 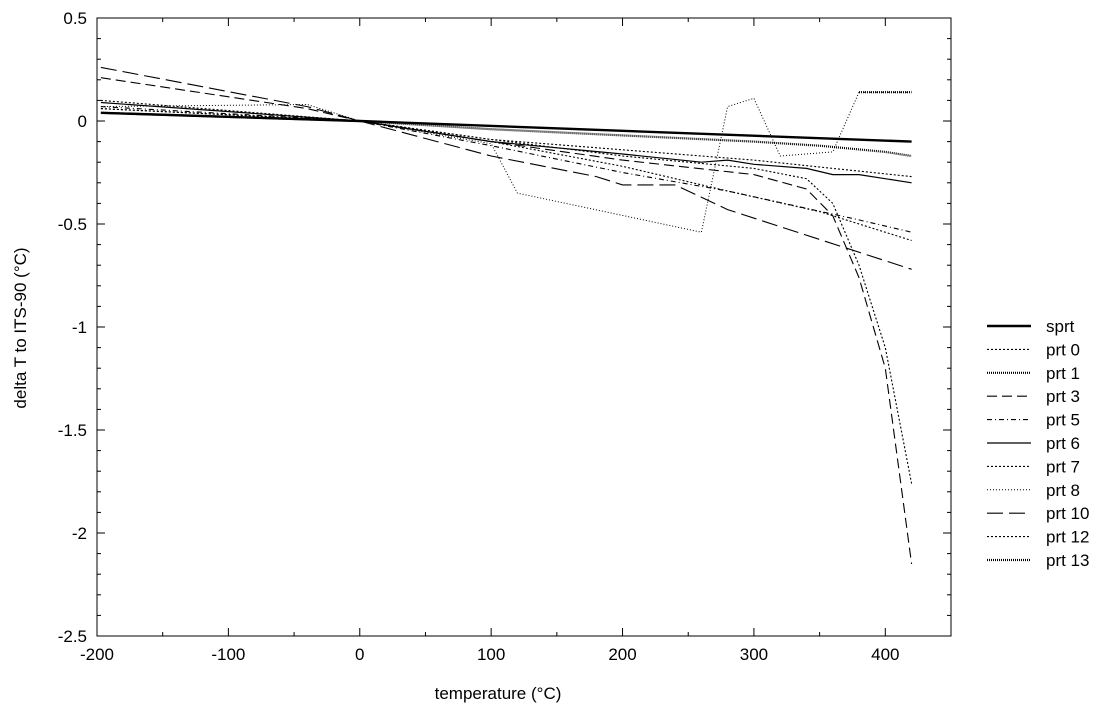 I want to click on y-tick-label: -2.5, so click(x=72, y=636).